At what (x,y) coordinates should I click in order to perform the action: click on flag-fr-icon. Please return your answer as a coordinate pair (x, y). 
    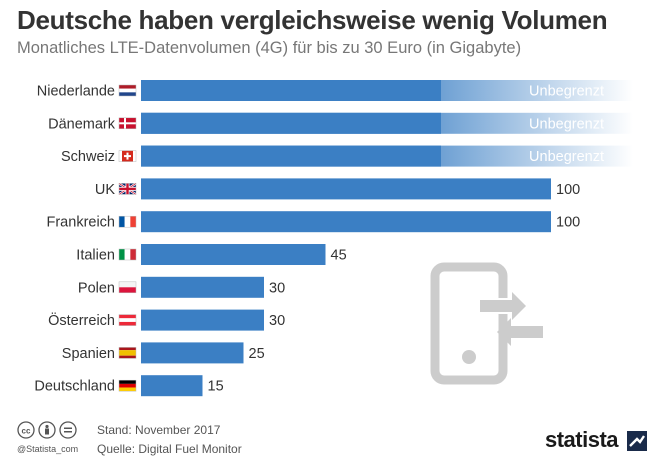
    Looking at the image, I should click on (127, 221).